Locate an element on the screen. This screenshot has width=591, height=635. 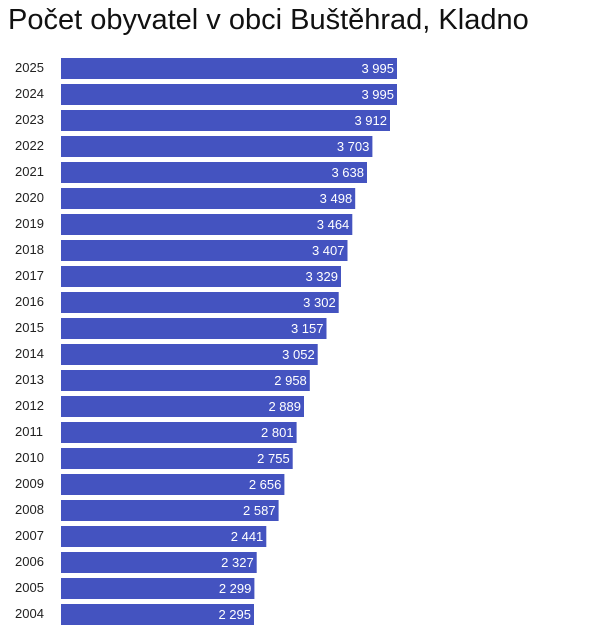
year-label: 2015 is located at coordinates (29, 327).